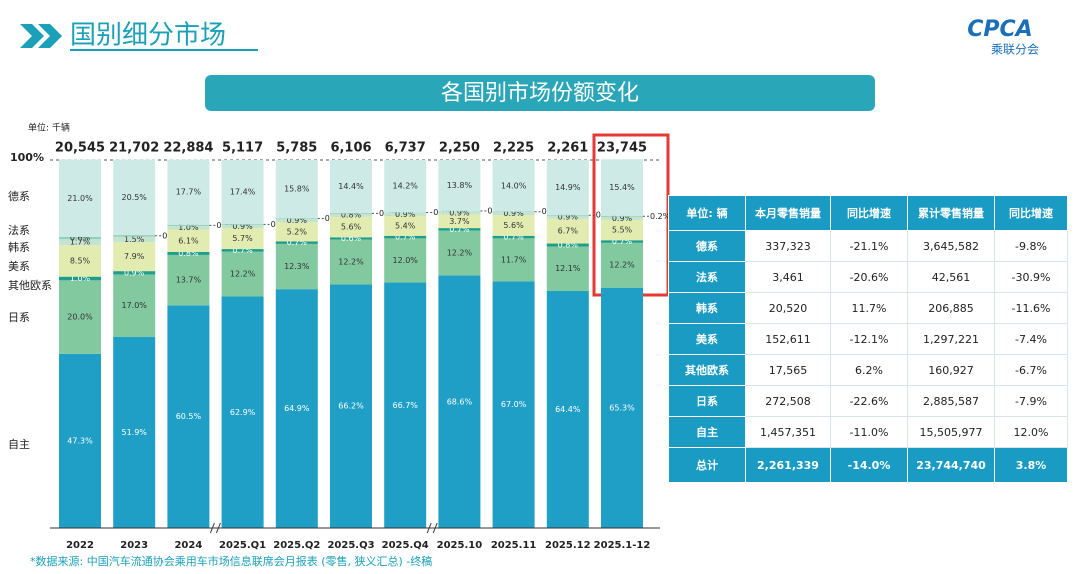 This screenshot has width=1080, height=574. I want to click on value-label: 12.1%, so click(568, 268).